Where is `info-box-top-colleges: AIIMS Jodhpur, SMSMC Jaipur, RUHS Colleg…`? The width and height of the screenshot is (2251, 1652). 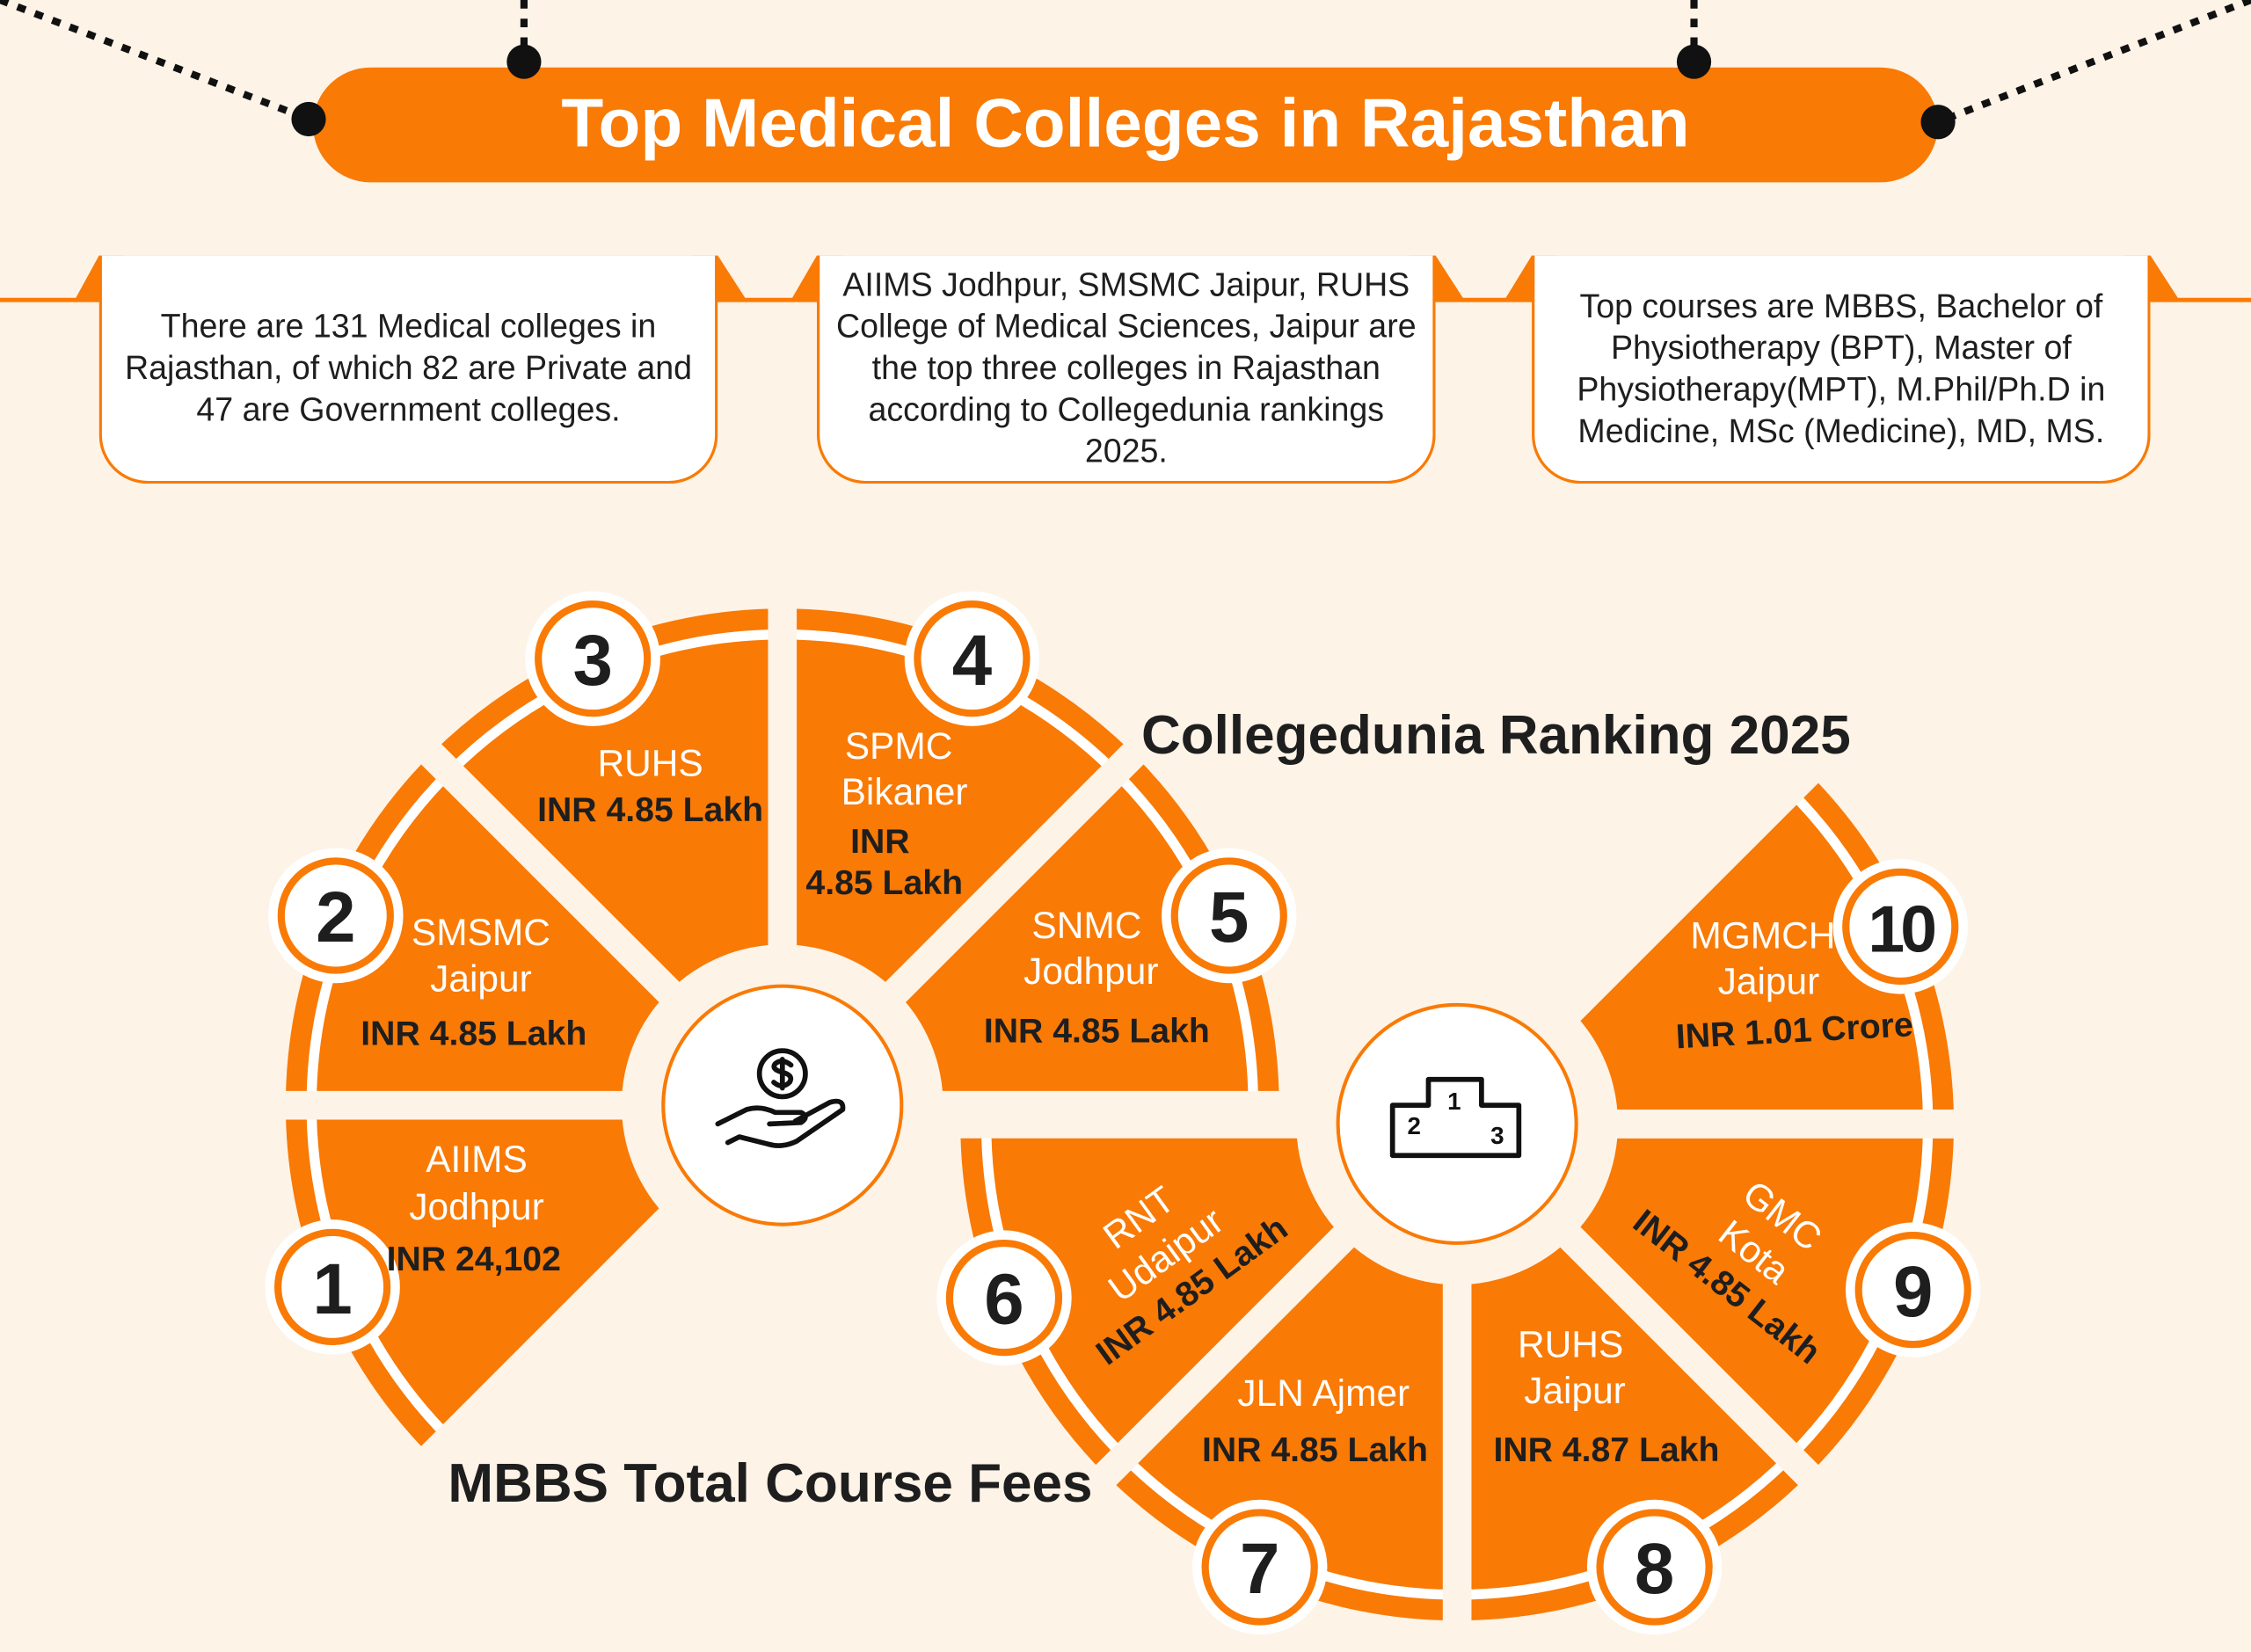
info-box-top-colleges: AIIMS Jodhpur, SMSMC Jaipur, RUHS Colleg… is located at coordinates (1126, 369).